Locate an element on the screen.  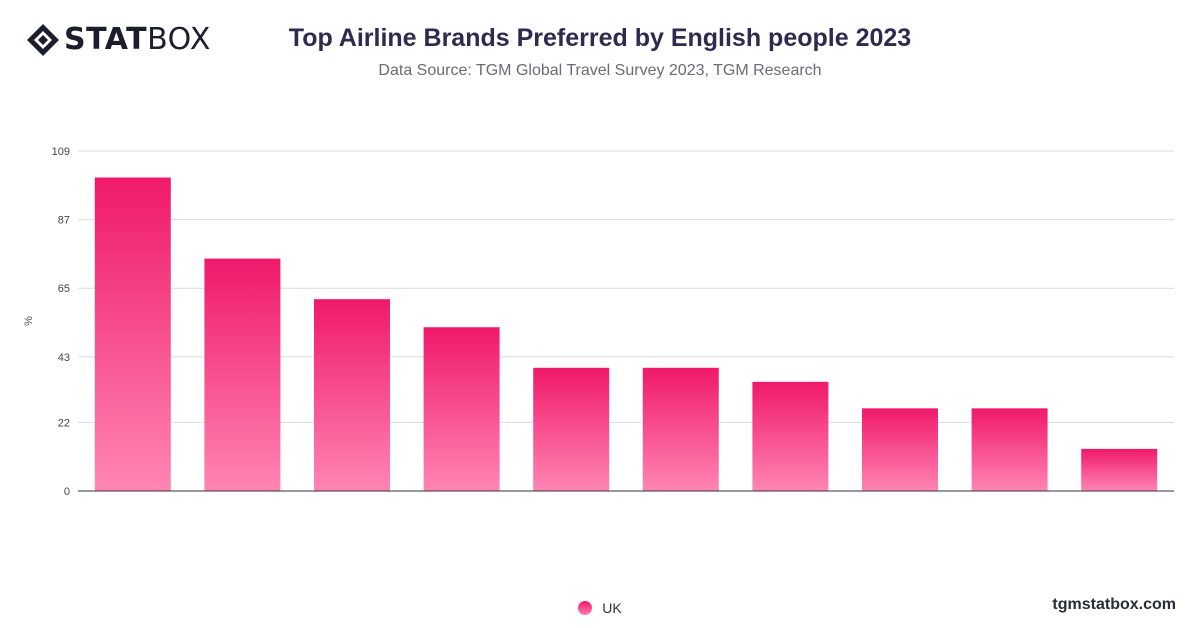
statbox-logo: STATBOX is located at coordinates (118, 40).